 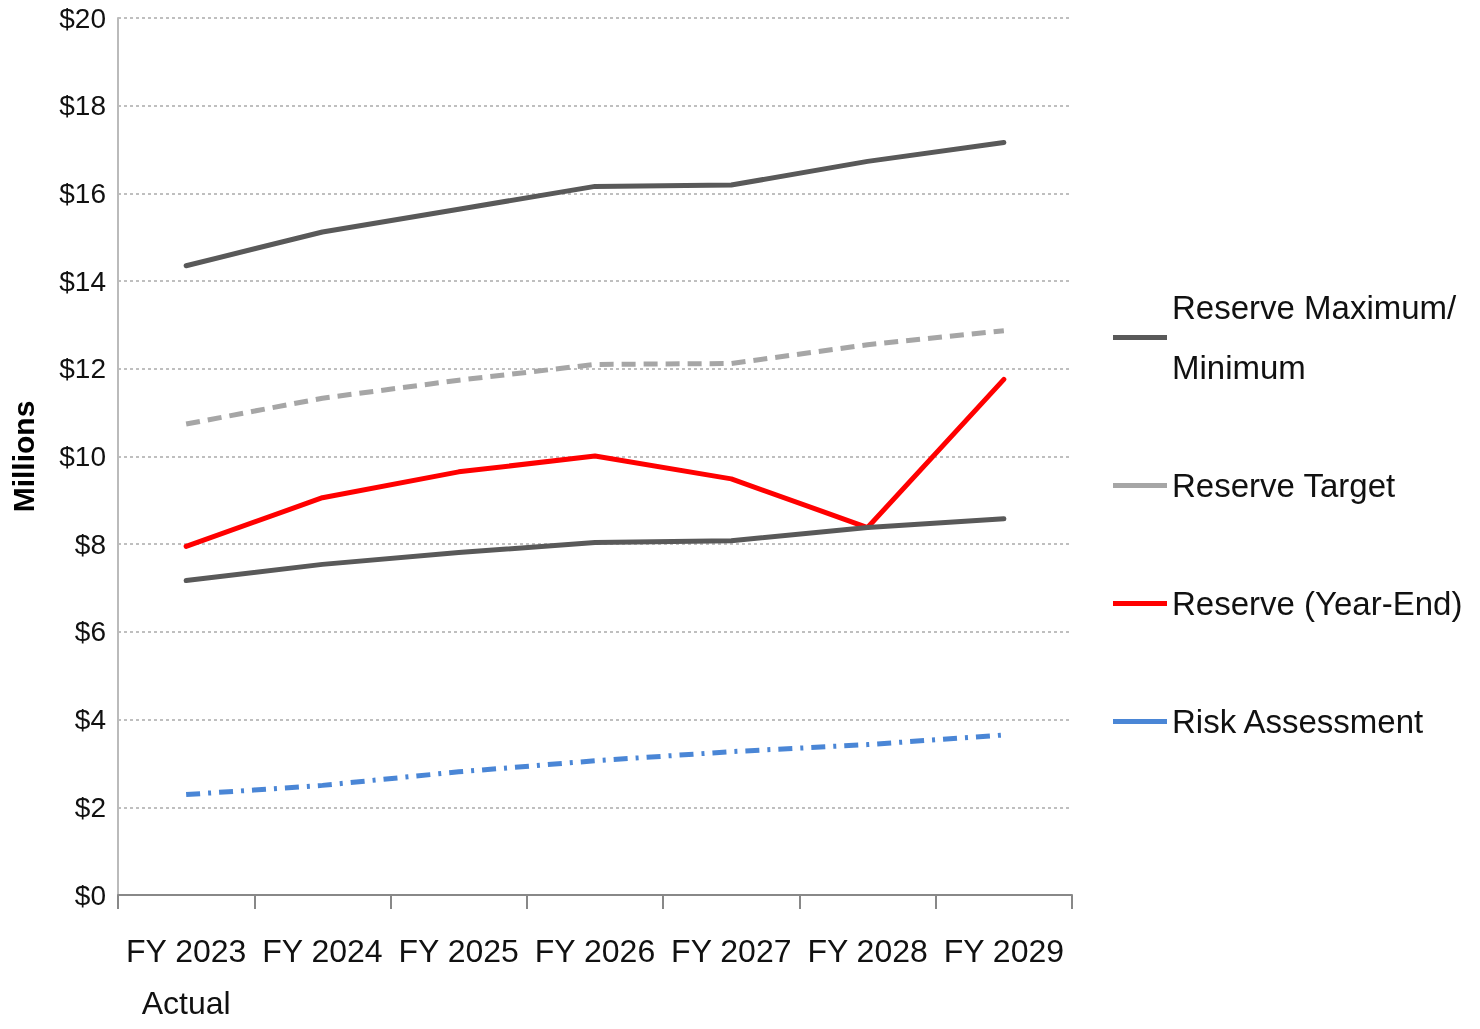 I want to click on y-tick-label: $4, so click(x=90, y=720).